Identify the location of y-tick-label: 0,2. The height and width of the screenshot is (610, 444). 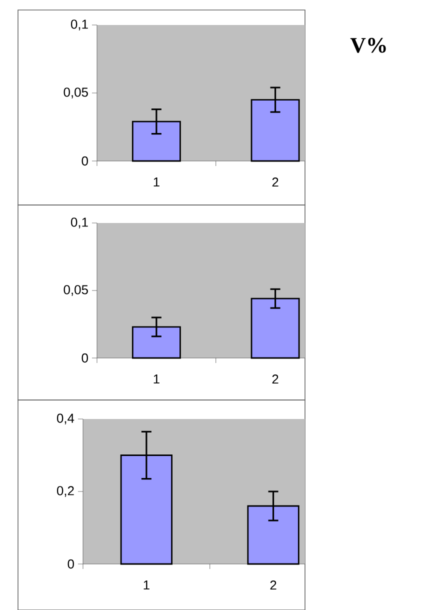
(65, 491).